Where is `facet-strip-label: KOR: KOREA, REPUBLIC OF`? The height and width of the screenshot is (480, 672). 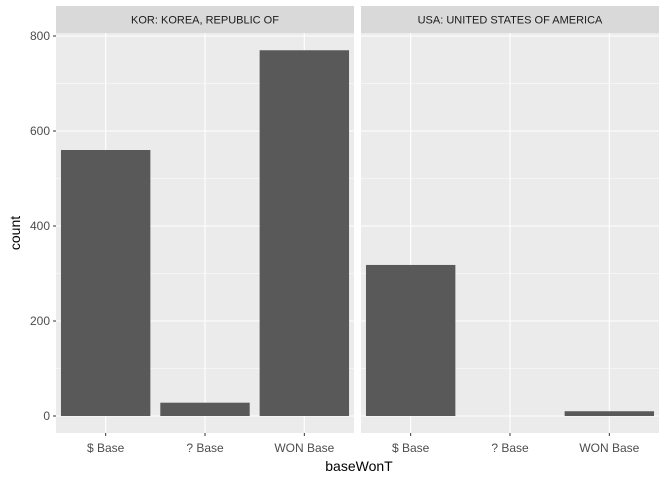
facet-strip-label: KOR: KOREA, REPUBLIC OF is located at coordinates (205, 21).